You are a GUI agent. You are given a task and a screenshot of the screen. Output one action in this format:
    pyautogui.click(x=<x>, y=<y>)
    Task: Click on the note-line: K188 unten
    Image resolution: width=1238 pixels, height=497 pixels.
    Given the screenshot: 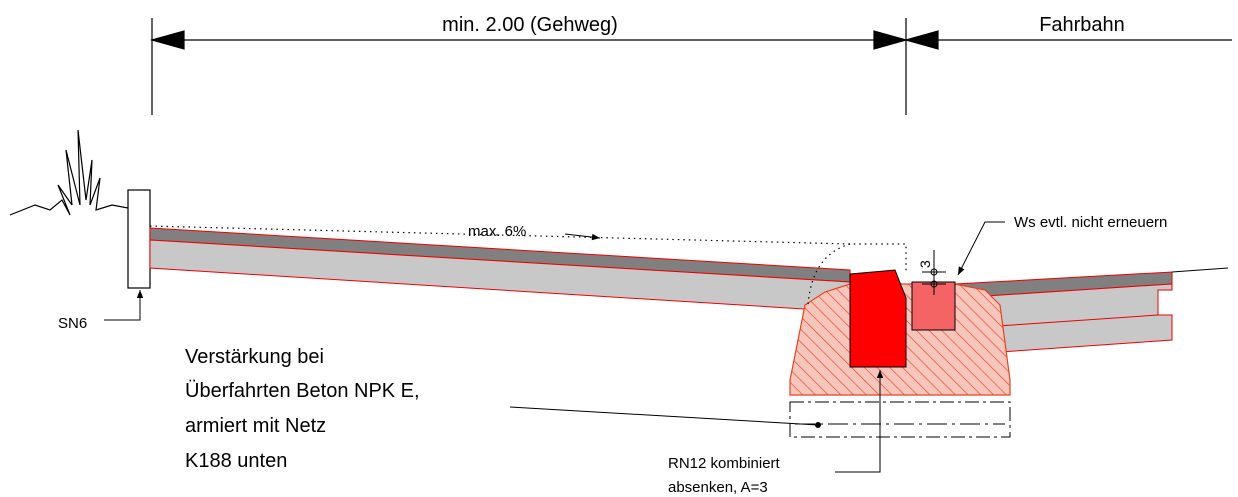 What is the action you would take?
    pyautogui.click(x=236, y=461)
    